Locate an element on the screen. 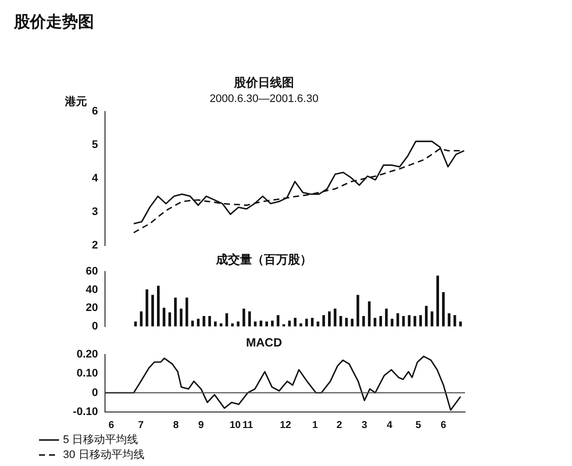 The height and width of the screenshot is (466, 572). x-tick-label: 1 is located at coordinates (315, 425).